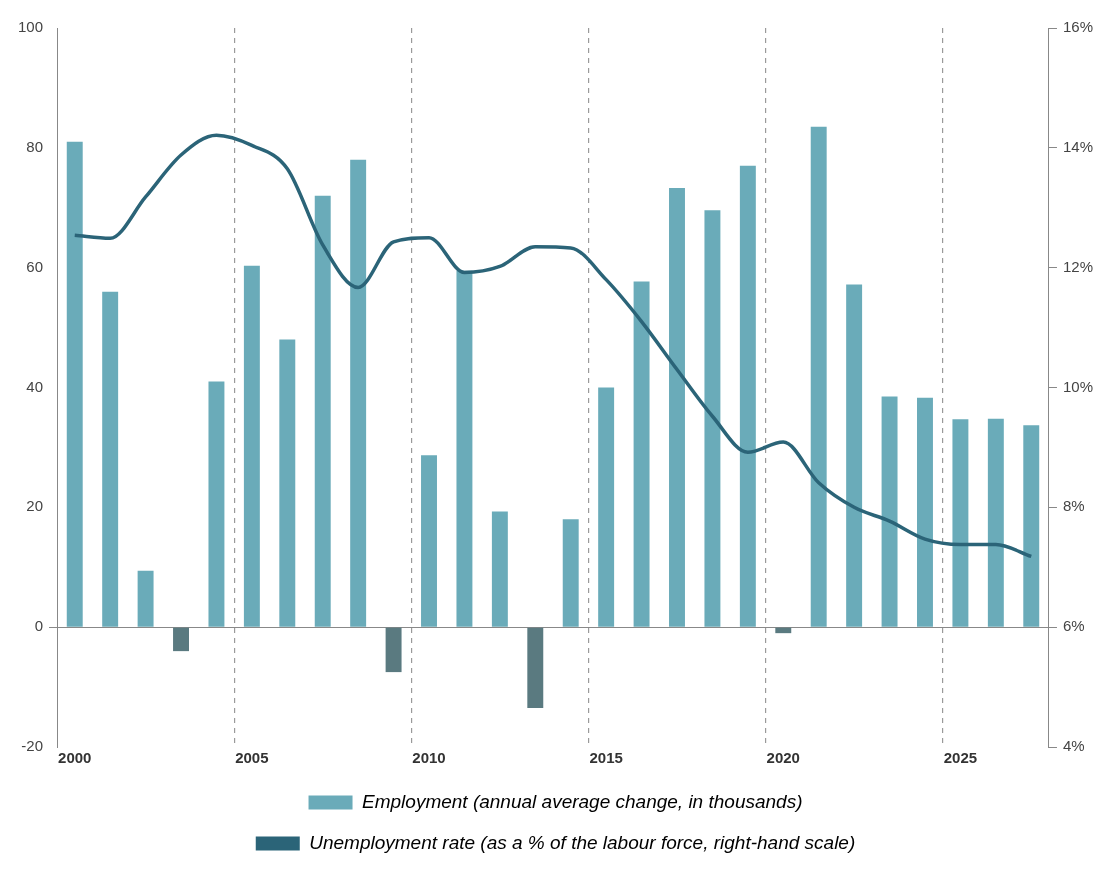 The width and height of the screenshot is (1113, 877). Describe the element at coordinates (1073, 506) in the screenshot. I see `y2-tick-label: 8%` at that location.